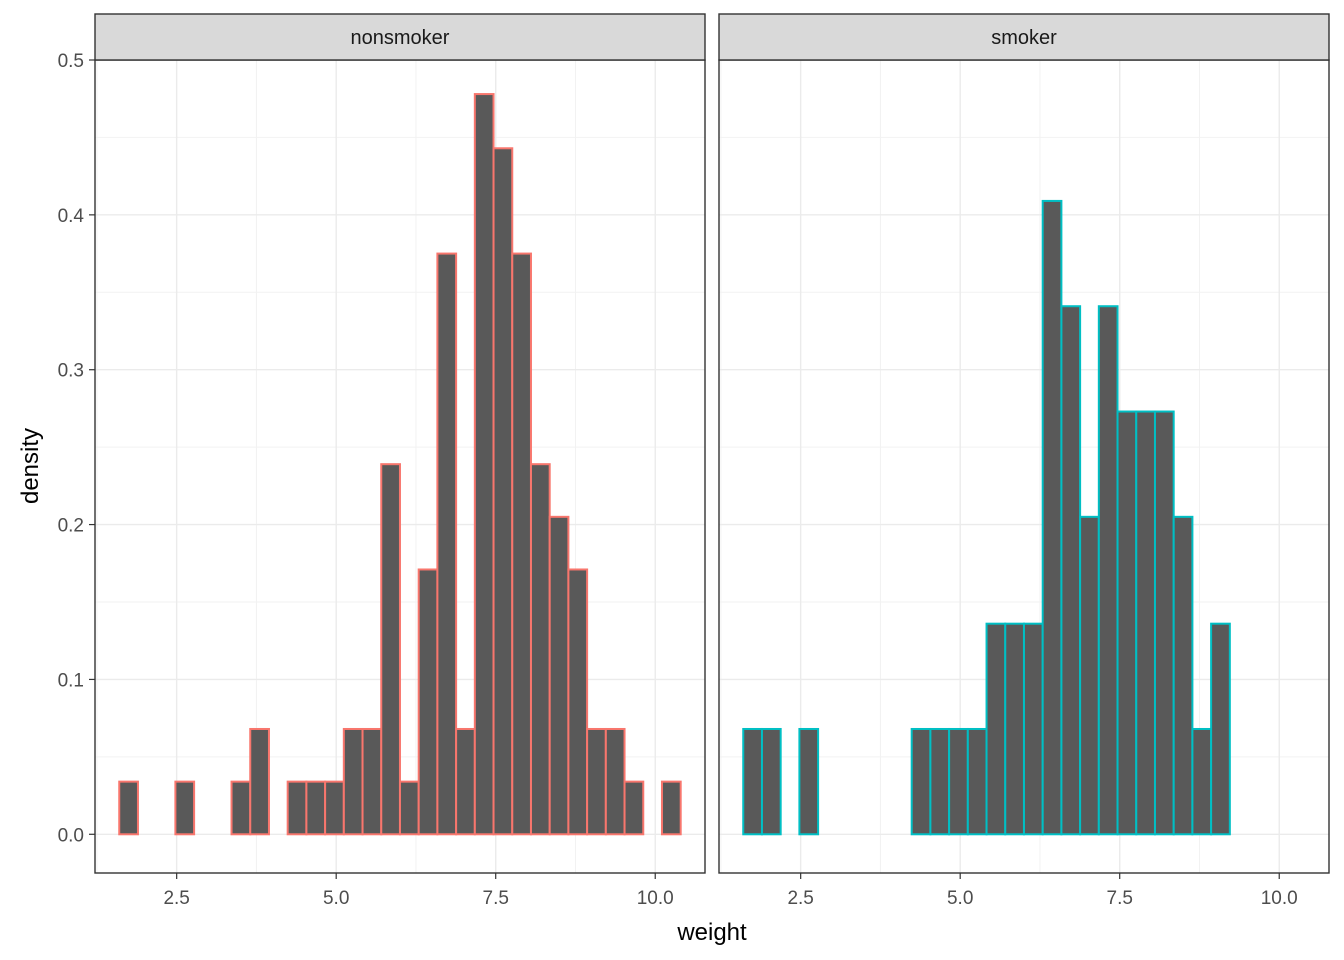  I want to click on y-tick-label: 0.4, so click(71, 216).